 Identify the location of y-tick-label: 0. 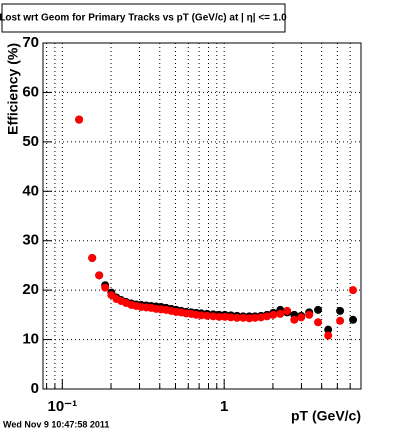
(35, 388).